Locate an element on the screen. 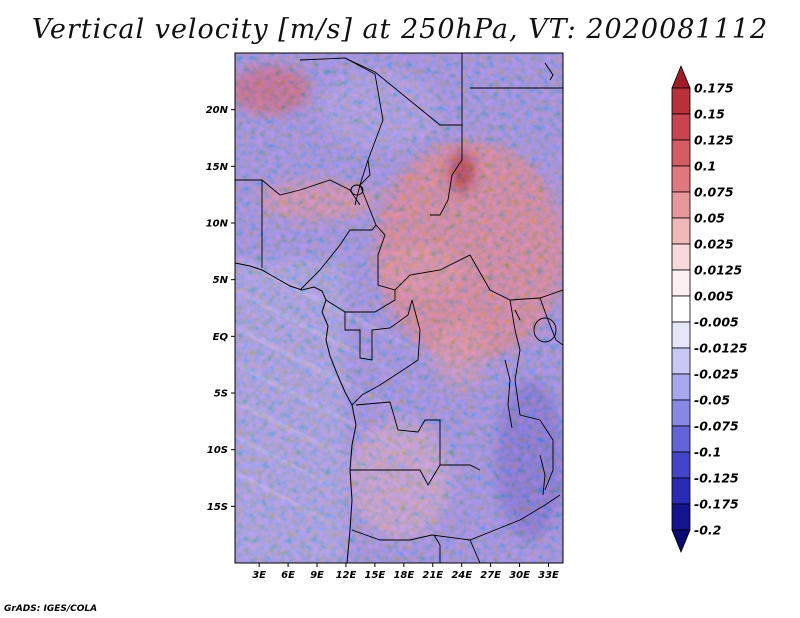 Image resolution: width=800 pixels, height=618 pixels. border-congo-drc is located at coordinates (386, 352).